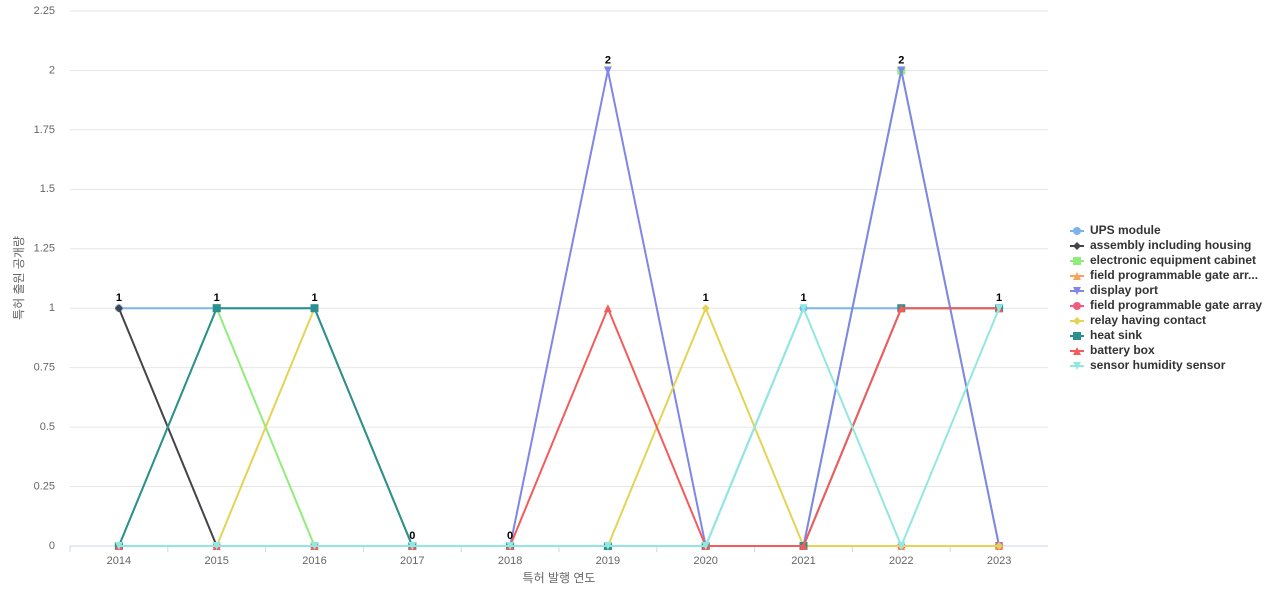 Image resolution: width=1280 pixels, height=600 pixels. What do you see at coordinates (999, 561) in the screenshot?
I see `x-tick-label: 2023` at bounding box center [999, 561].